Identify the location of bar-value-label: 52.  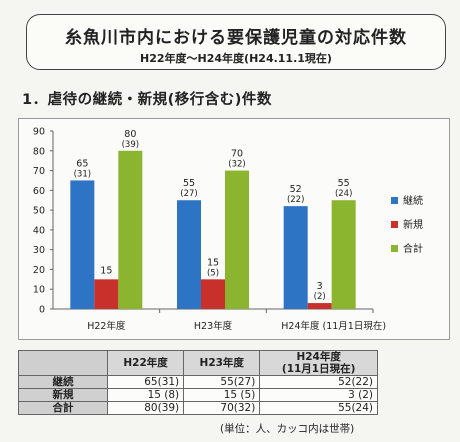
(296, 189).